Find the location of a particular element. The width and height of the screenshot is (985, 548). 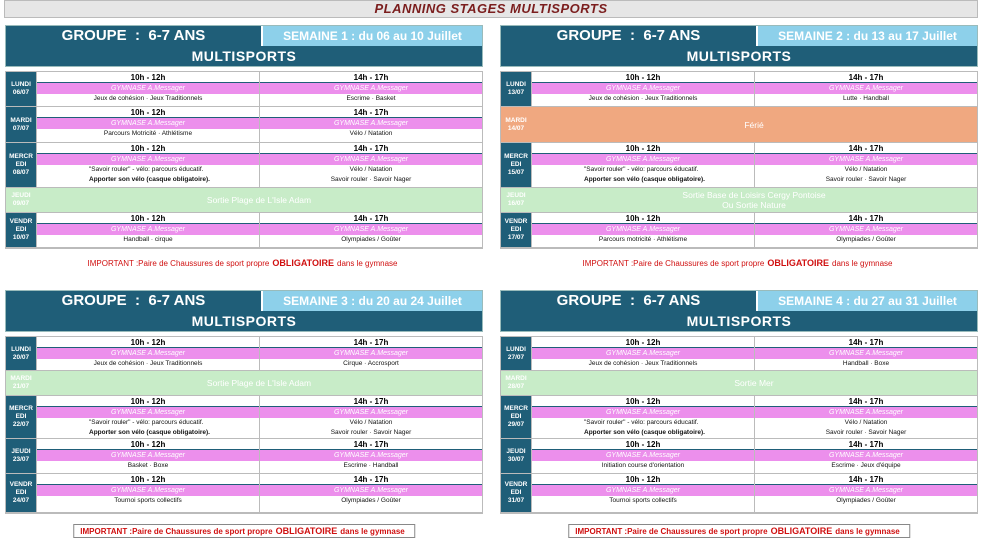

day-label: MARDI 21/07 is located at coordinates (21, 383).